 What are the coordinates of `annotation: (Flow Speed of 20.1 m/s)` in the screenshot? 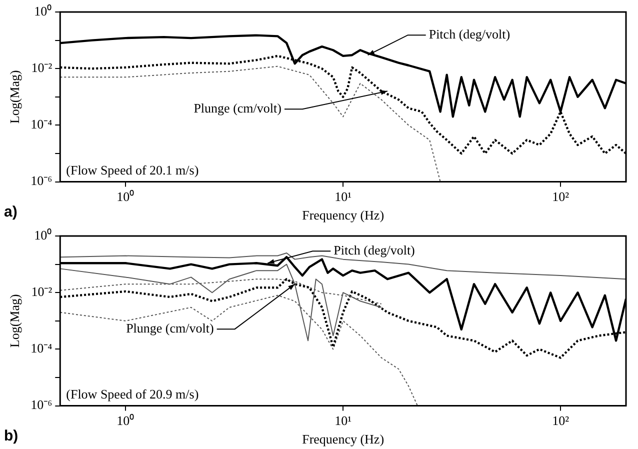 It's located at (132, 170).